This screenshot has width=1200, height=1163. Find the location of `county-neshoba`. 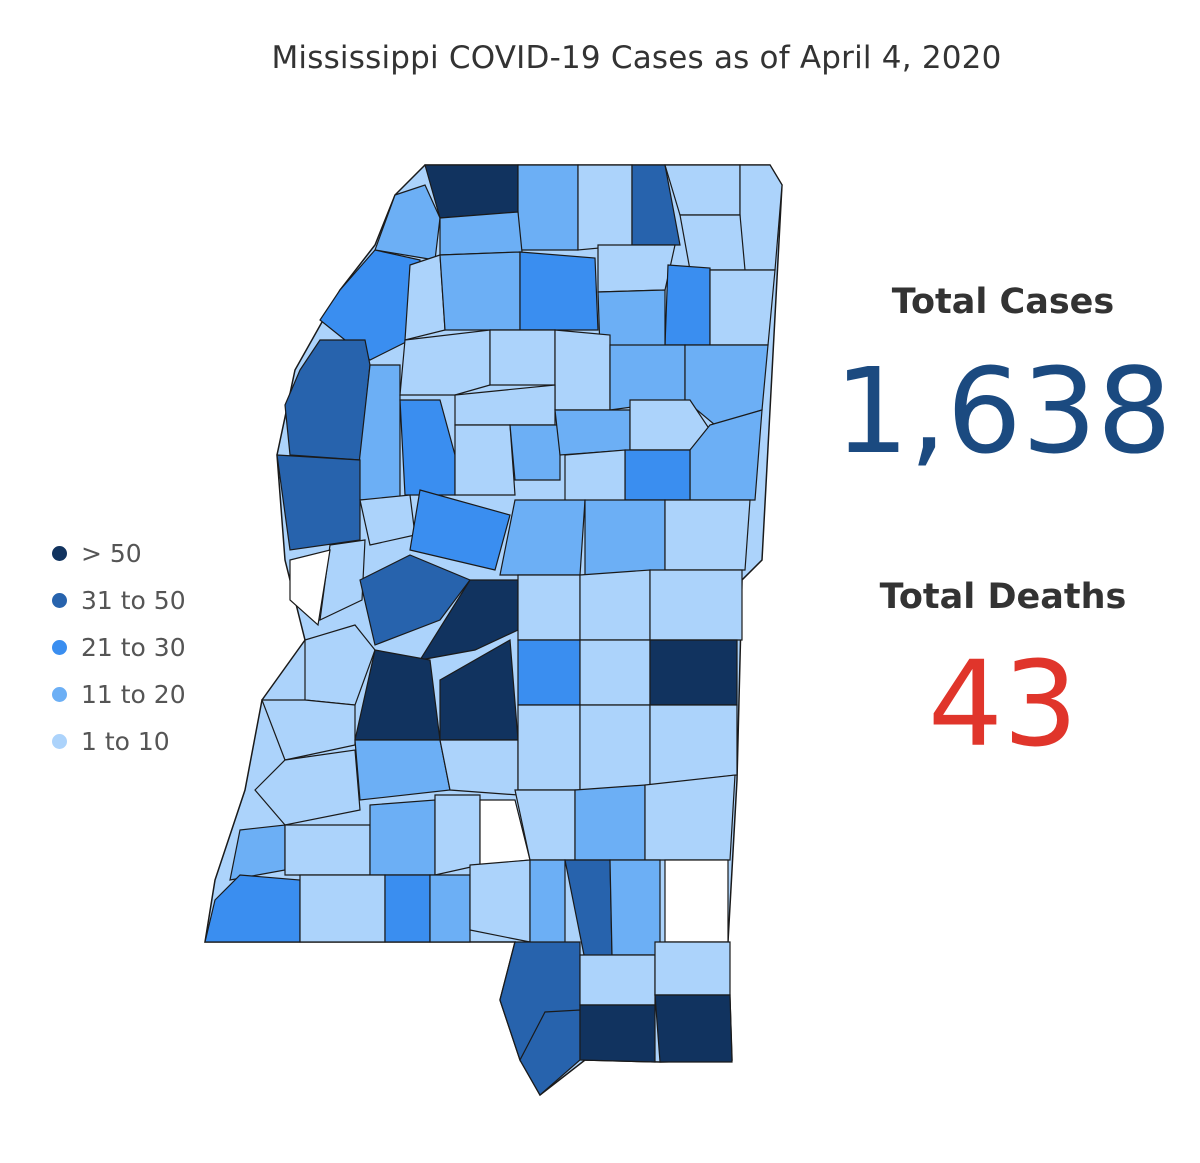

county-neshoba is located at coordinates (615, 605).